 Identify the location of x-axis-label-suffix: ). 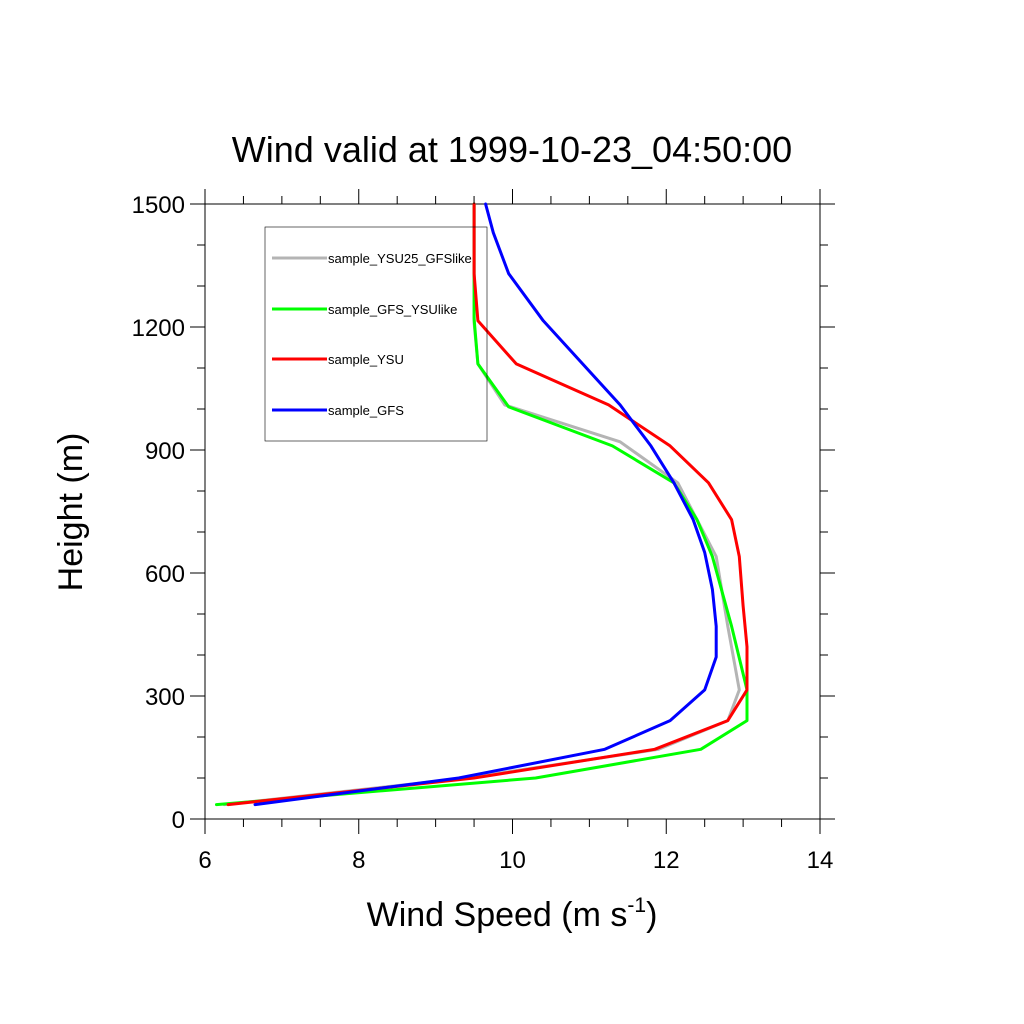
(651, 915).